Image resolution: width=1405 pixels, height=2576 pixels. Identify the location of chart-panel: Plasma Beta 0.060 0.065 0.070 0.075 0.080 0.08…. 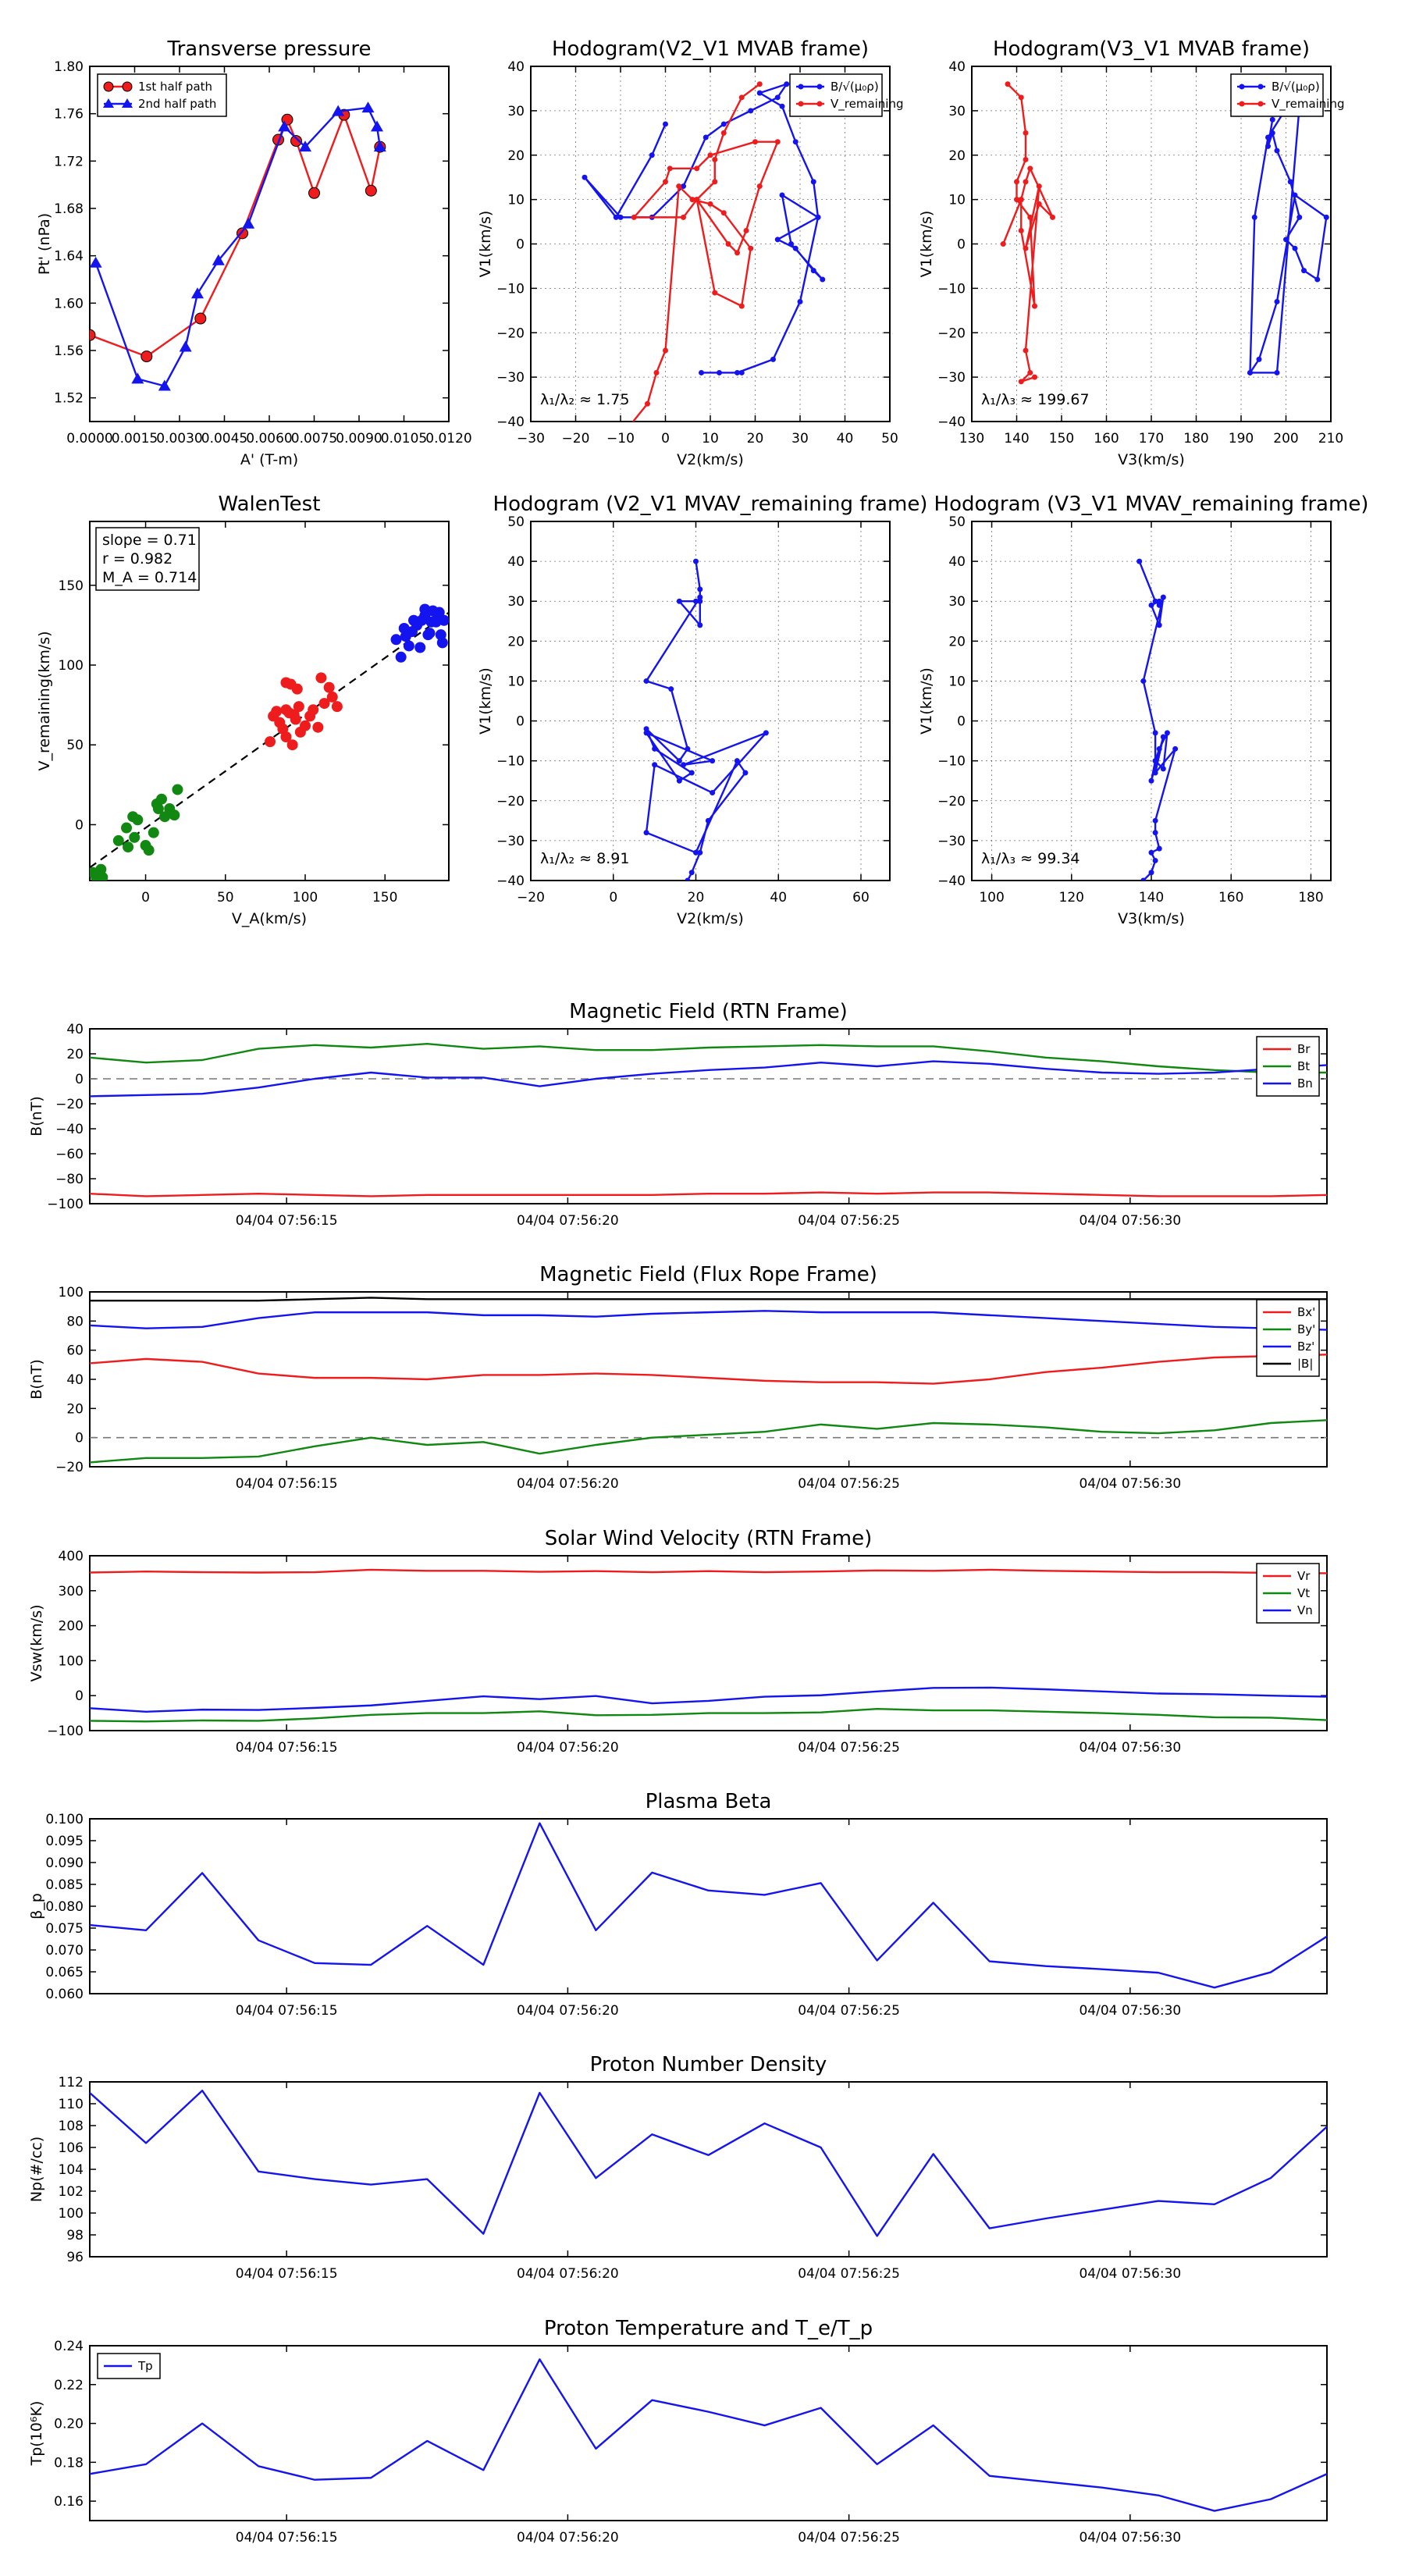
(678, 1904).